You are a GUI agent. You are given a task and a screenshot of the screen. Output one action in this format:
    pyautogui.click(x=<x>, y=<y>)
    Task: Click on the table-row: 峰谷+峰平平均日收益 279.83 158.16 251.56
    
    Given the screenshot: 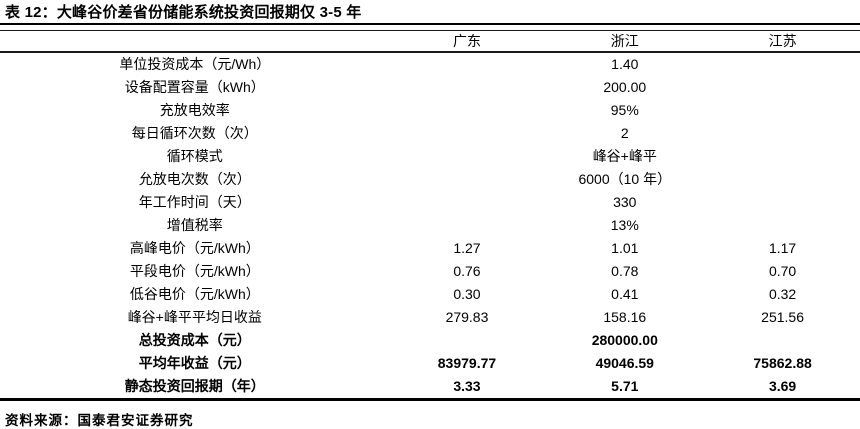 What is the action you would take?
    pyautogui.click(x=430, y=317)
    